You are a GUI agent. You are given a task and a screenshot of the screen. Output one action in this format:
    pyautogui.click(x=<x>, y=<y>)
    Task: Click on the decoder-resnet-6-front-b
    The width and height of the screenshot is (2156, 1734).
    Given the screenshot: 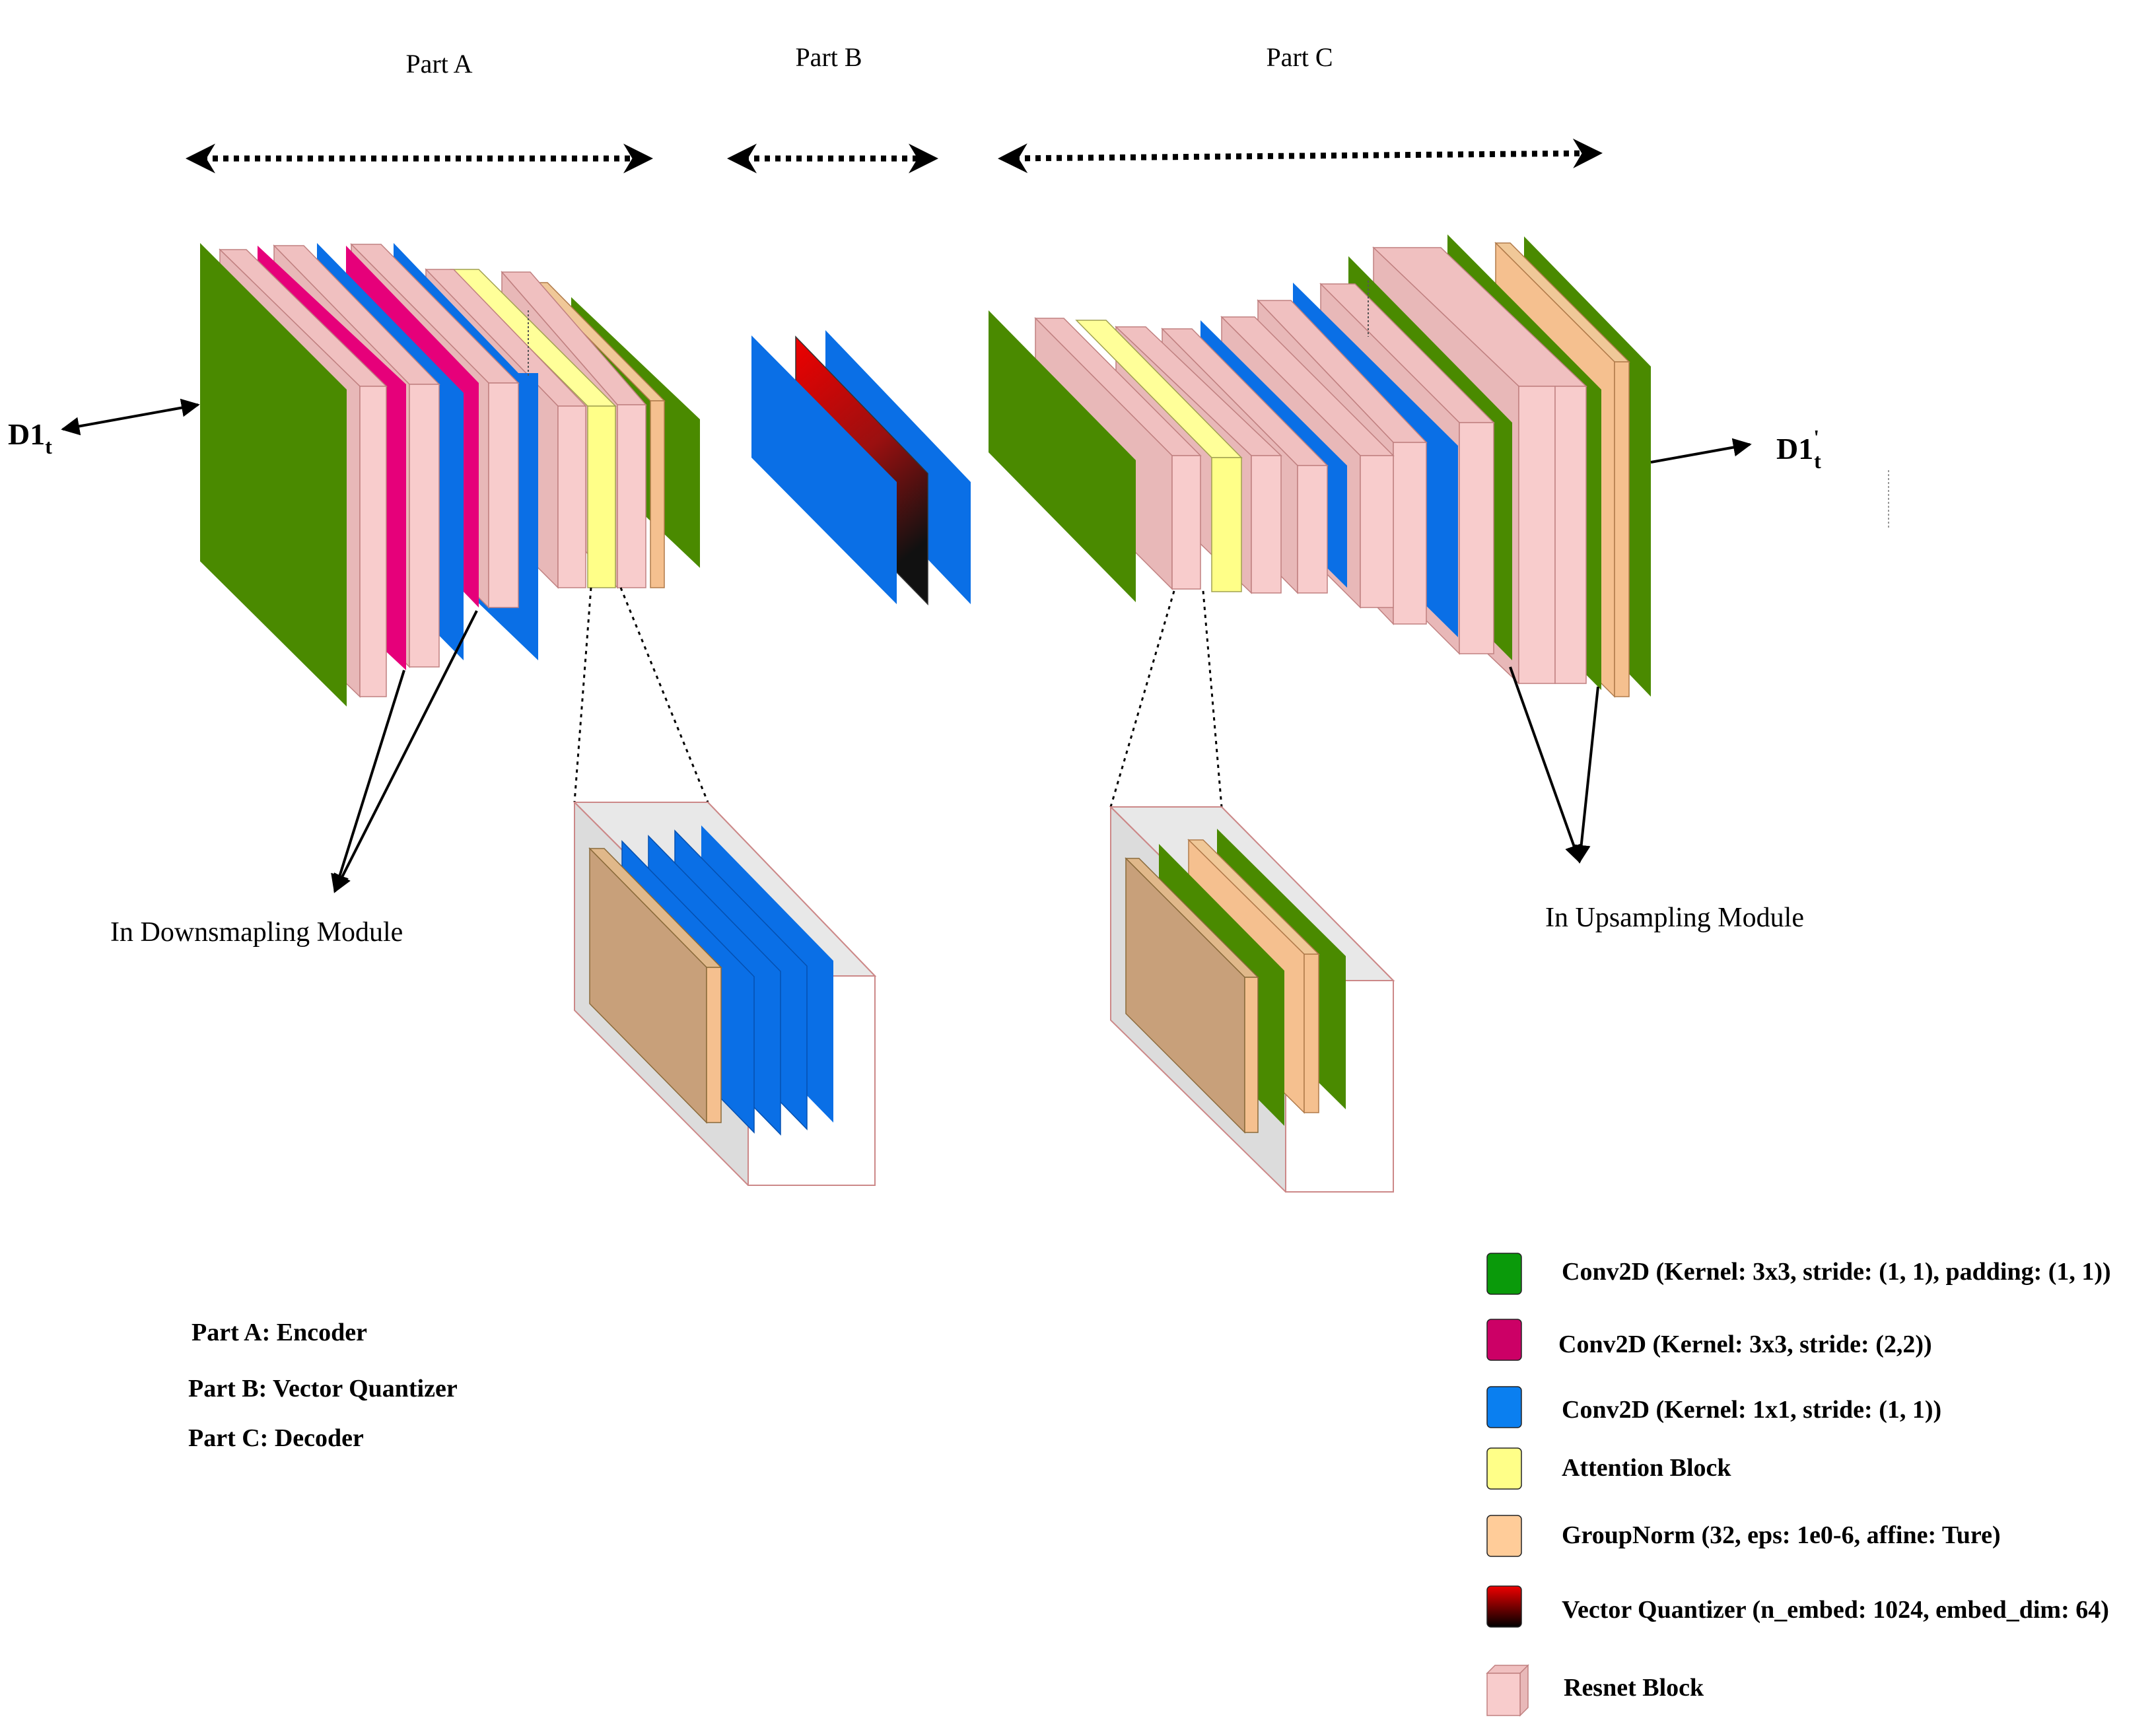 What is the action you would take?
    pyautogui.click(x=1570, y=535)
    